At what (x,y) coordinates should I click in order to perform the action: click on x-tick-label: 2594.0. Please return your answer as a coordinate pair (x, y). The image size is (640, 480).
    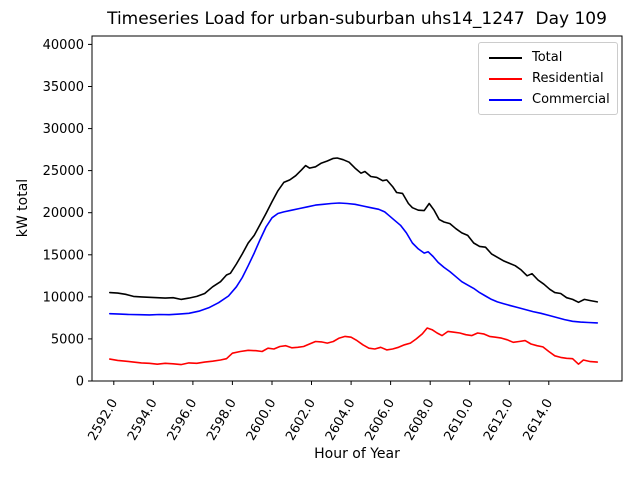
    Looking at the image, I should click on (143, 420).